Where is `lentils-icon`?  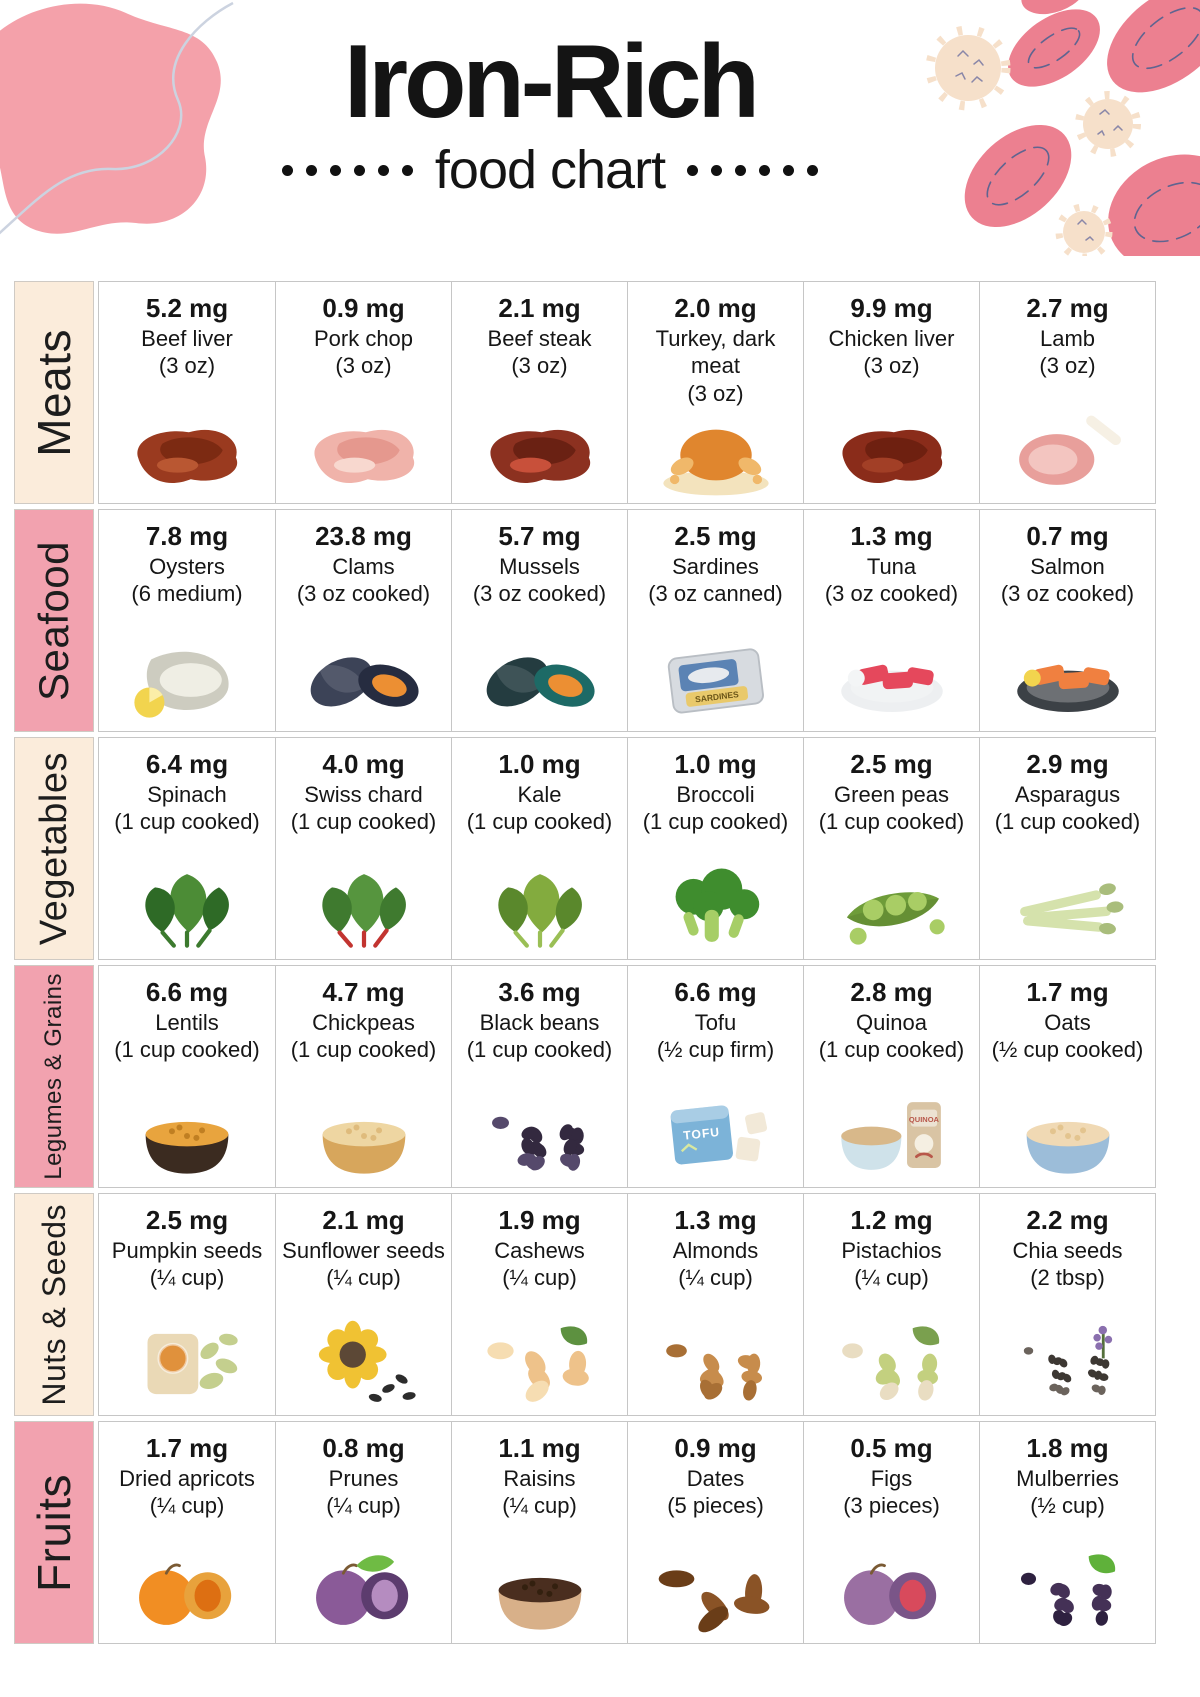
lentils-icon is located at coordinates (187, 1136).